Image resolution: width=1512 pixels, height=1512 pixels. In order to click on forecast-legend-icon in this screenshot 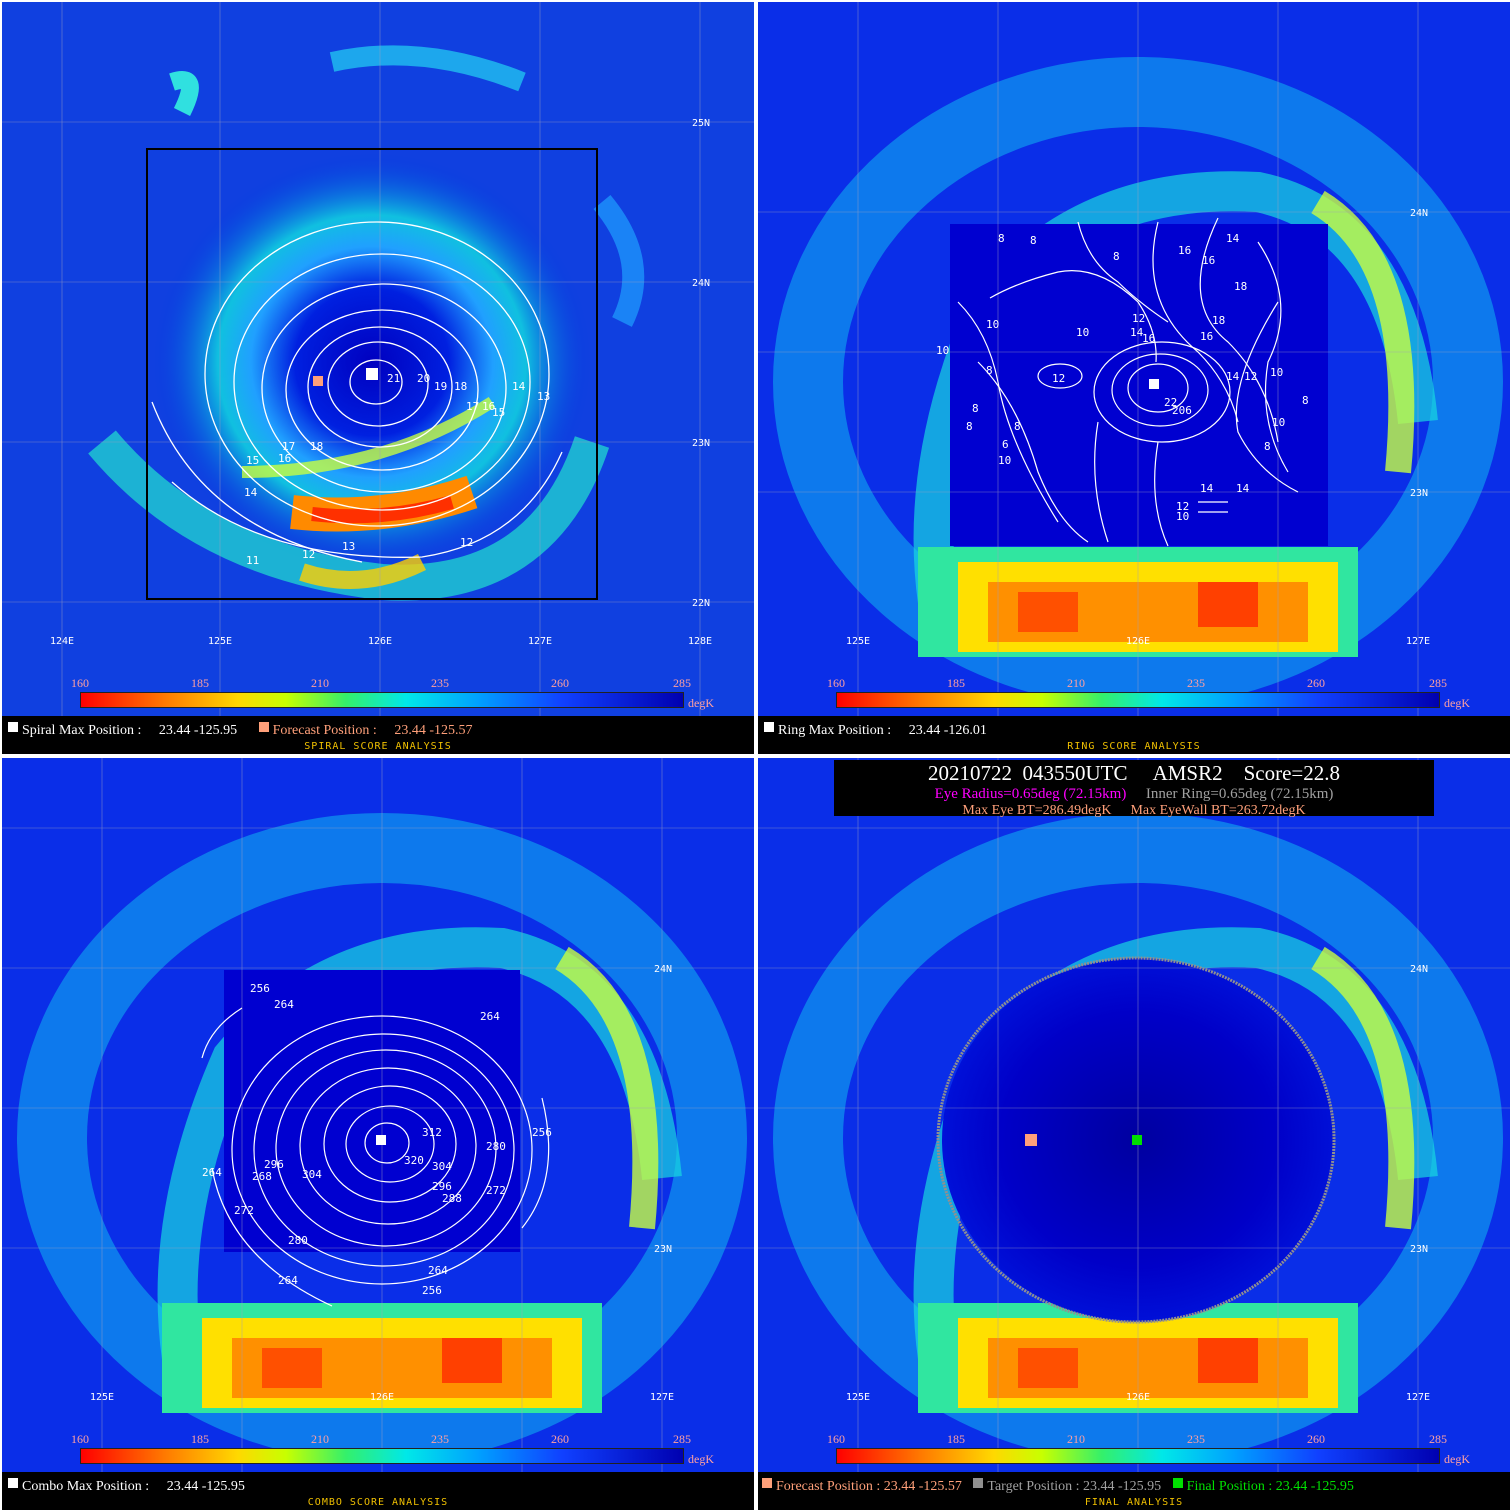, I will do `click(263, 727)`.